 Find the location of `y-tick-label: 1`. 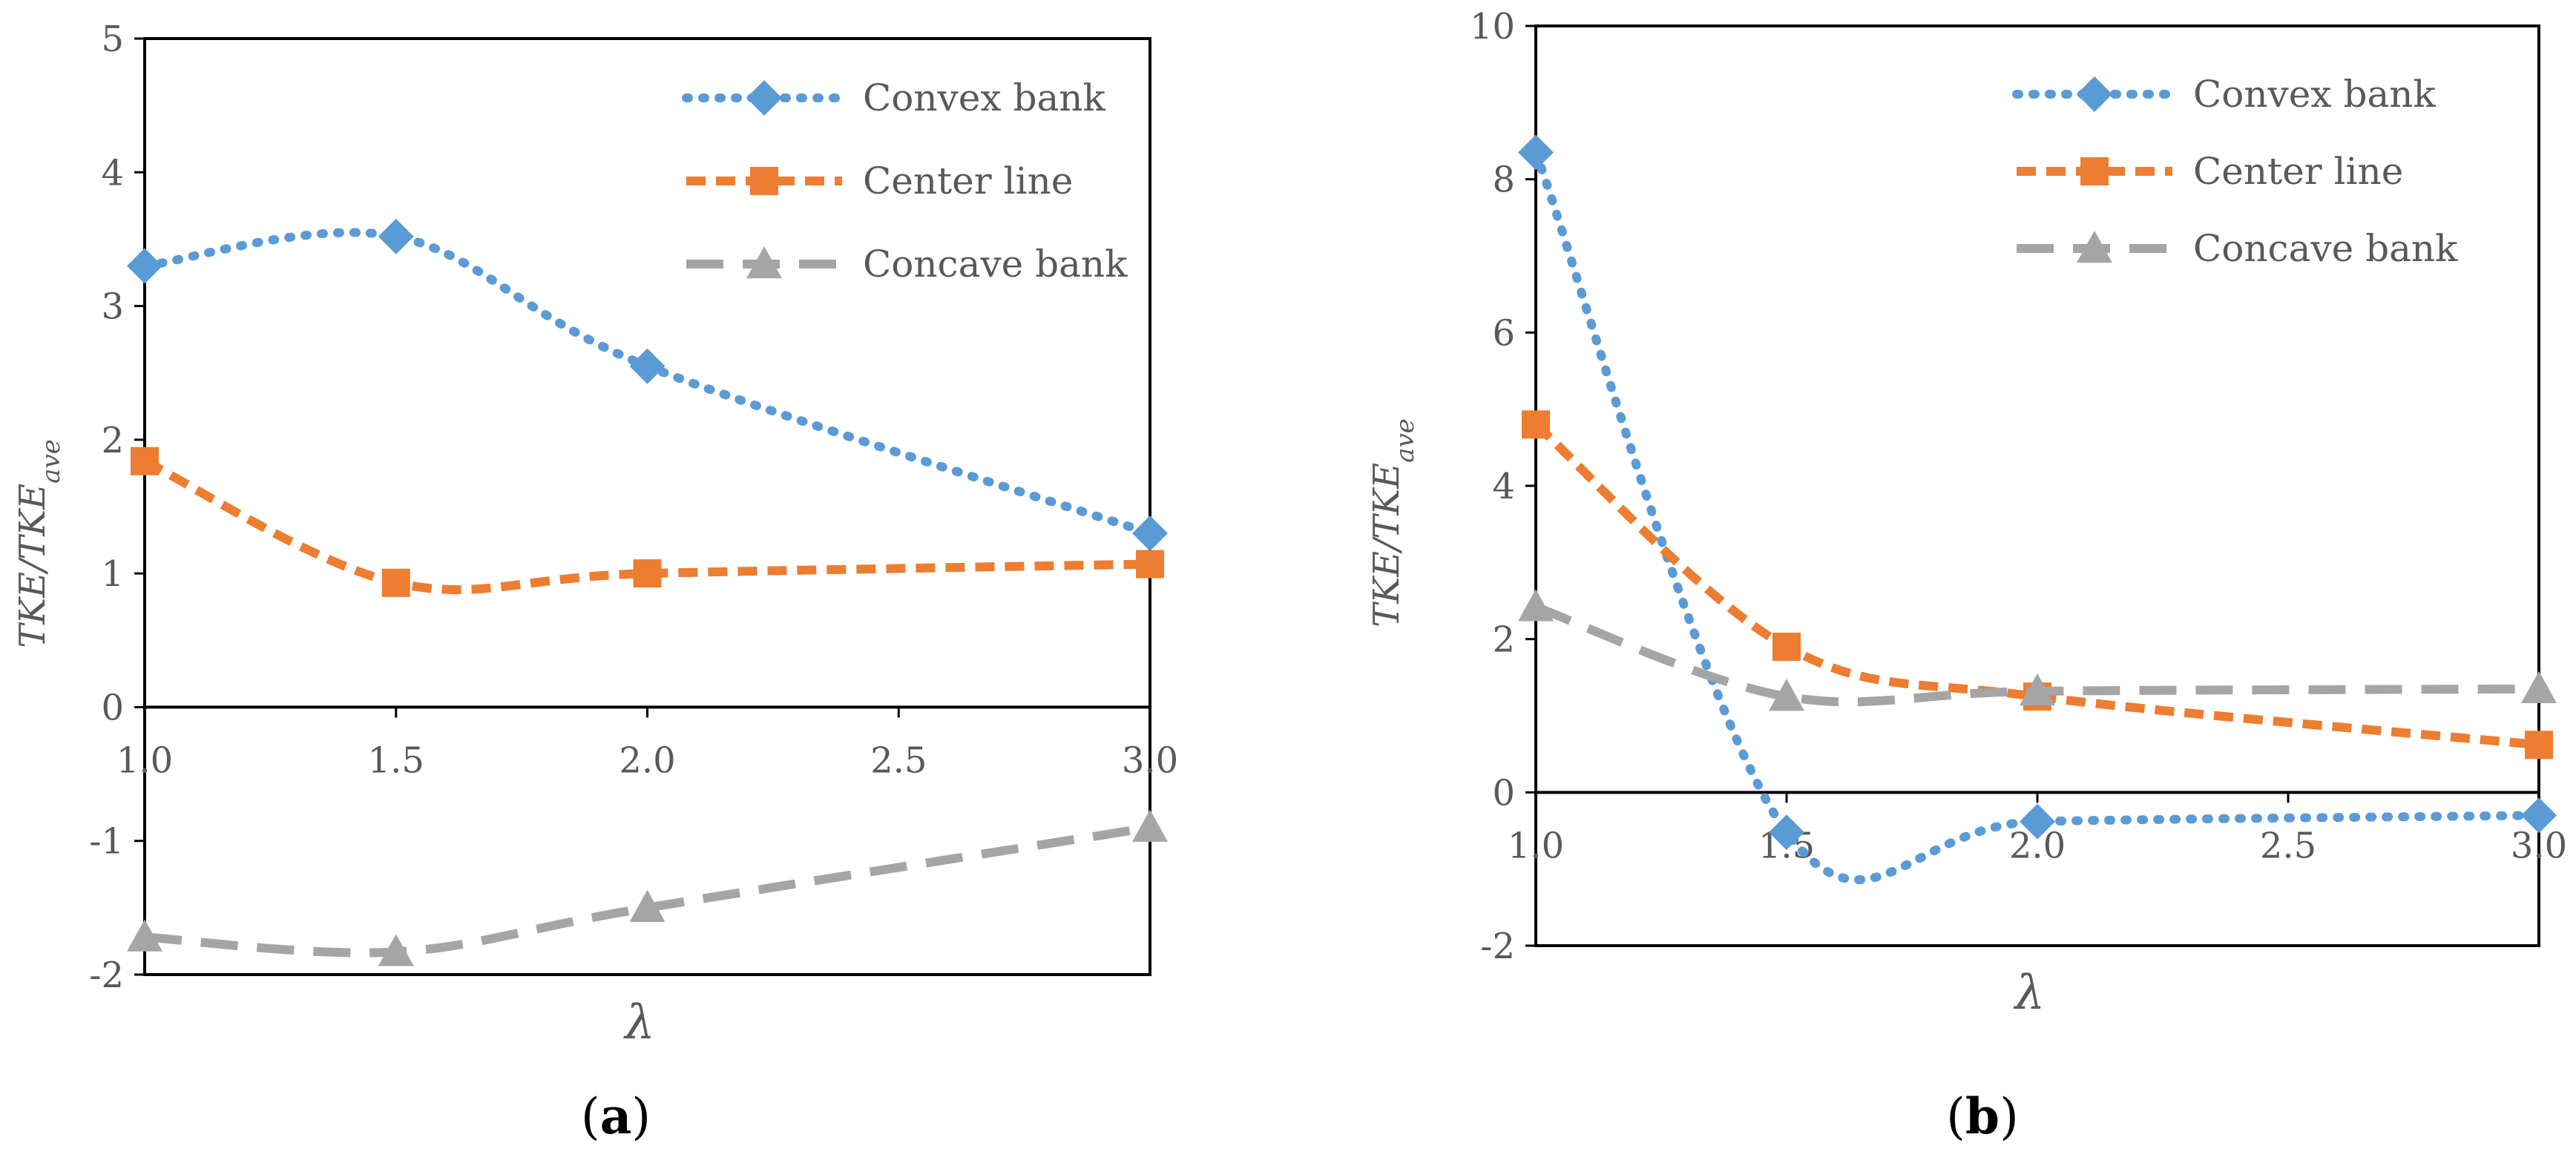

y-tick-label: 1 is located at coordinates (112, 574).